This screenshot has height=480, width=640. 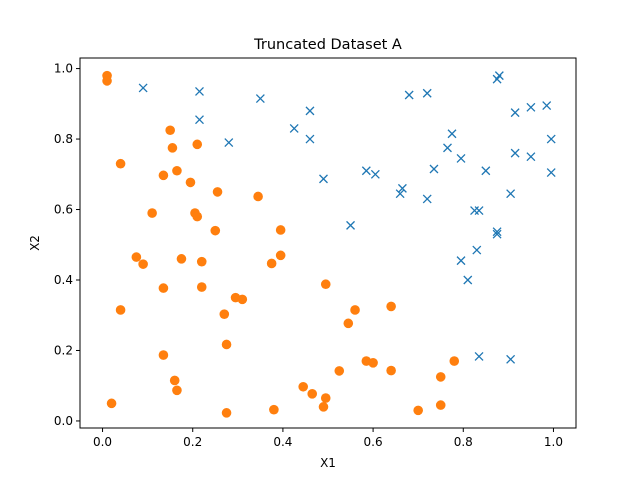 What do you see at coordinates (192, 442) in the screenshot?
I see `x-tick-label: 0.2` at bounding box center [192, 442].